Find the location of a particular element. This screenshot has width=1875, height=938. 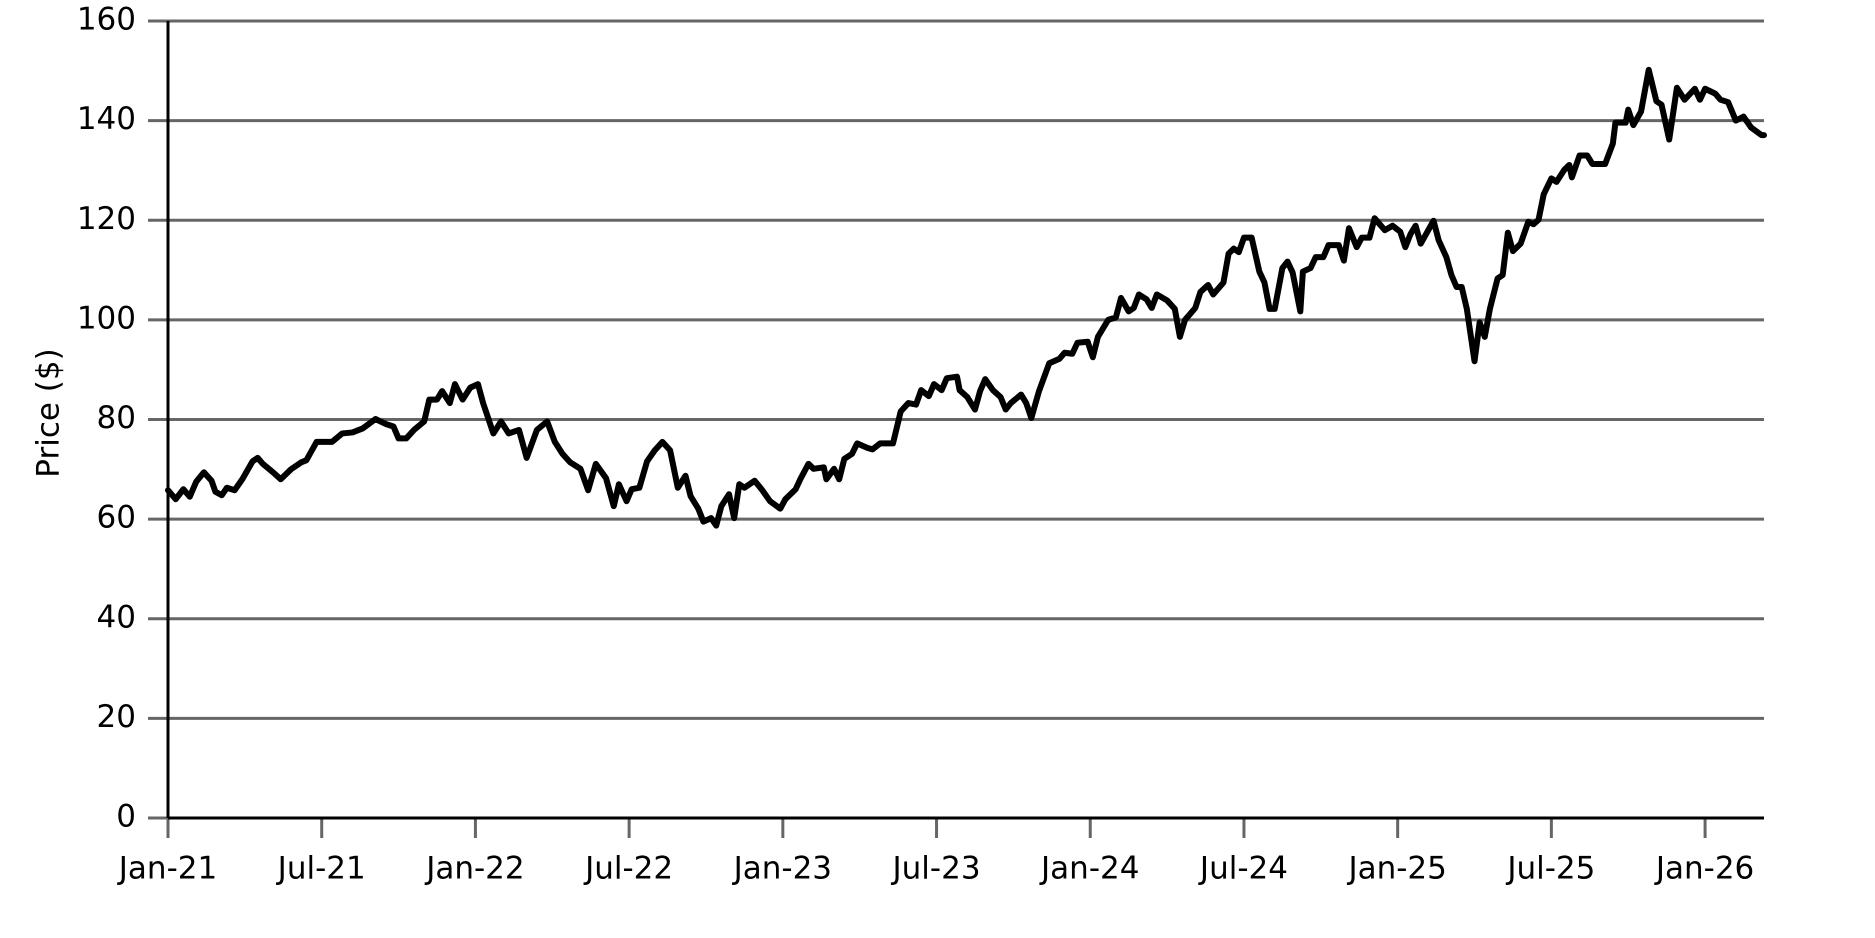

x-tick-label: Jan-25 is located at coordinates (1396, 869).